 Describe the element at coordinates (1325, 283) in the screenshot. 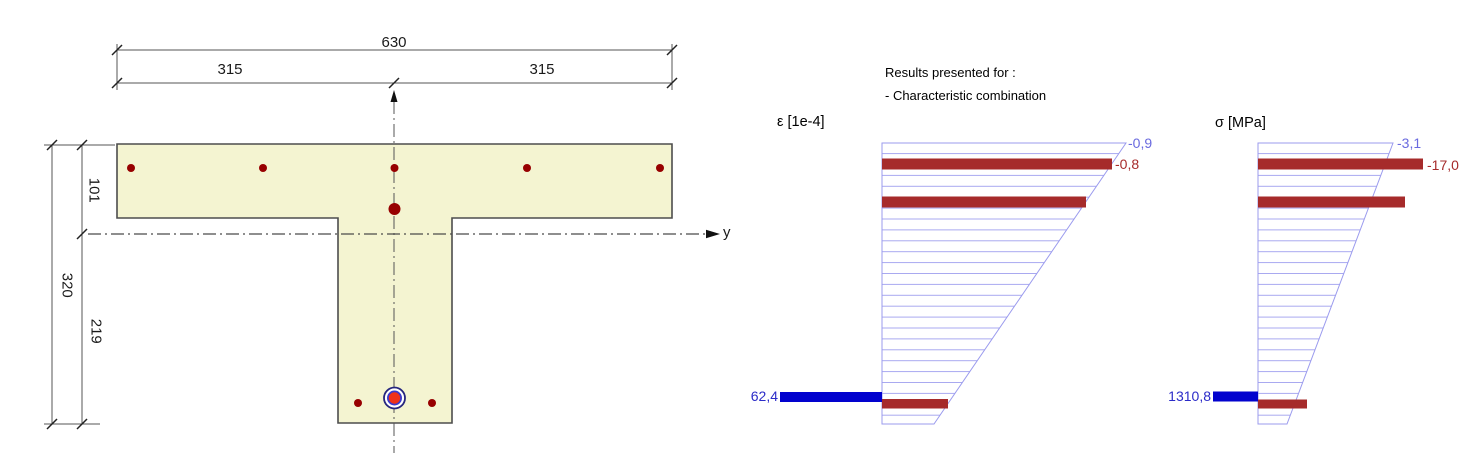

I see `stress-profile` at that location.